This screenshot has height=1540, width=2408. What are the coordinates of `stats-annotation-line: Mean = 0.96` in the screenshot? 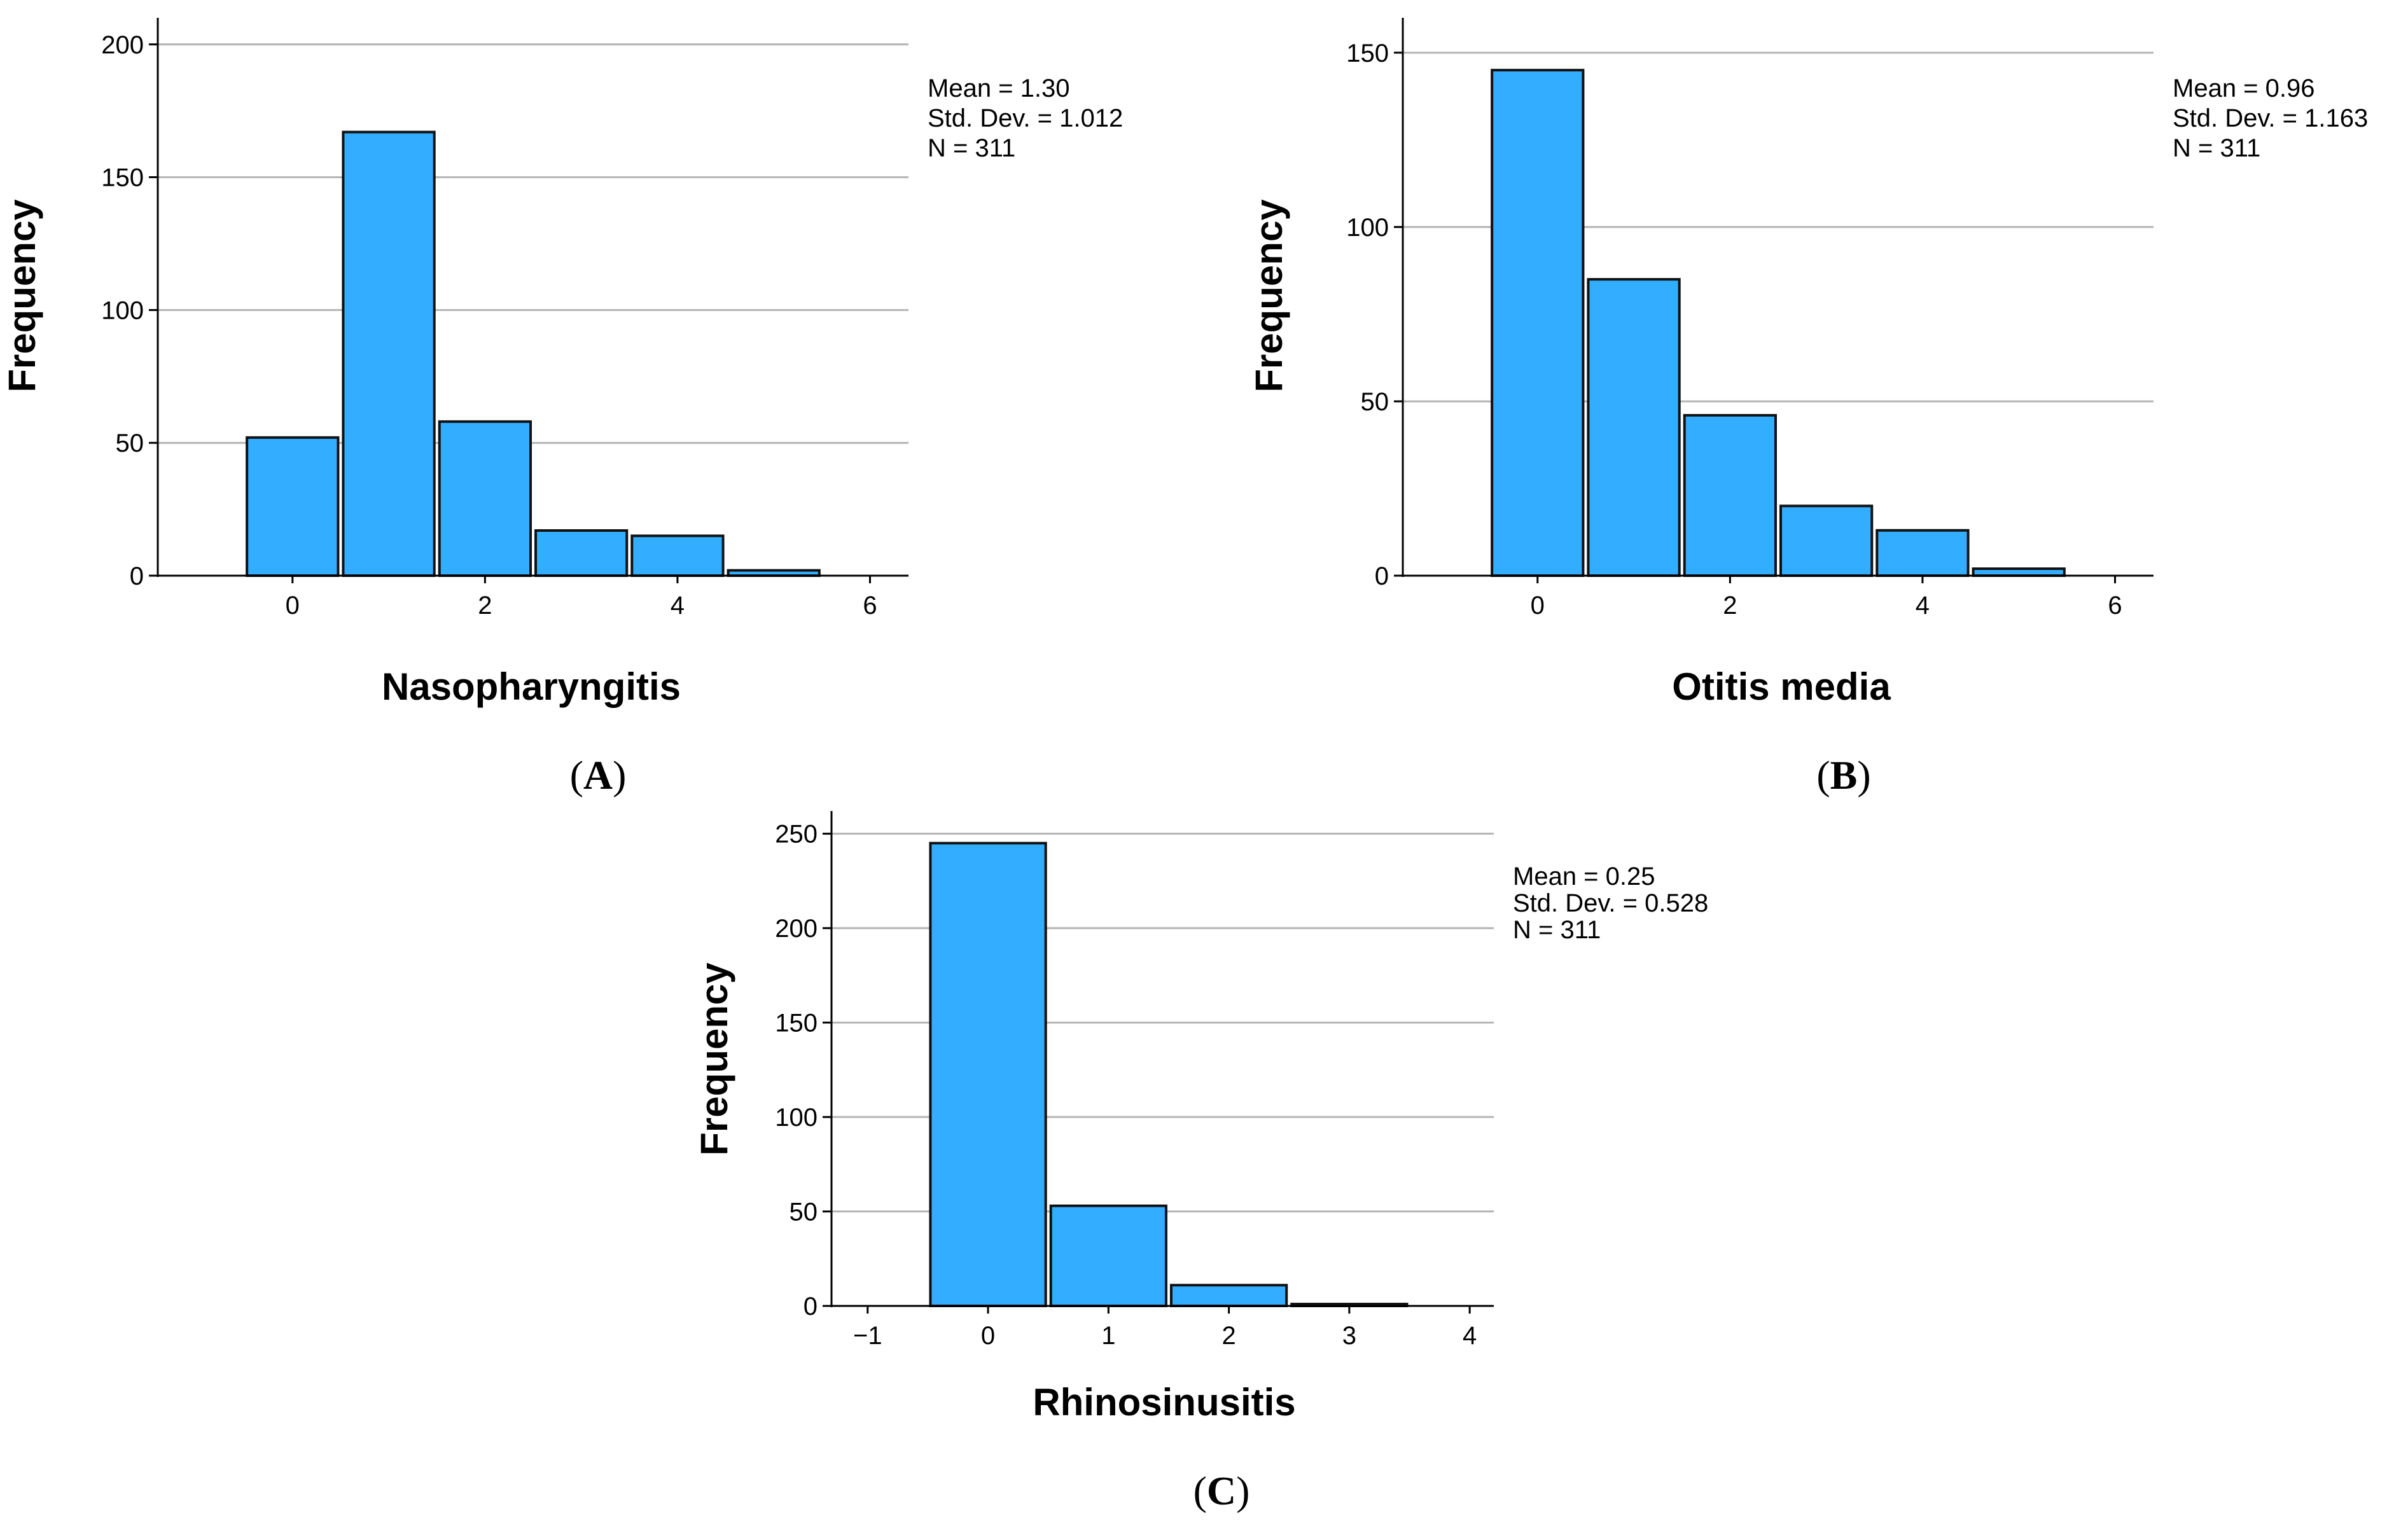 It's located at (2244, 88).